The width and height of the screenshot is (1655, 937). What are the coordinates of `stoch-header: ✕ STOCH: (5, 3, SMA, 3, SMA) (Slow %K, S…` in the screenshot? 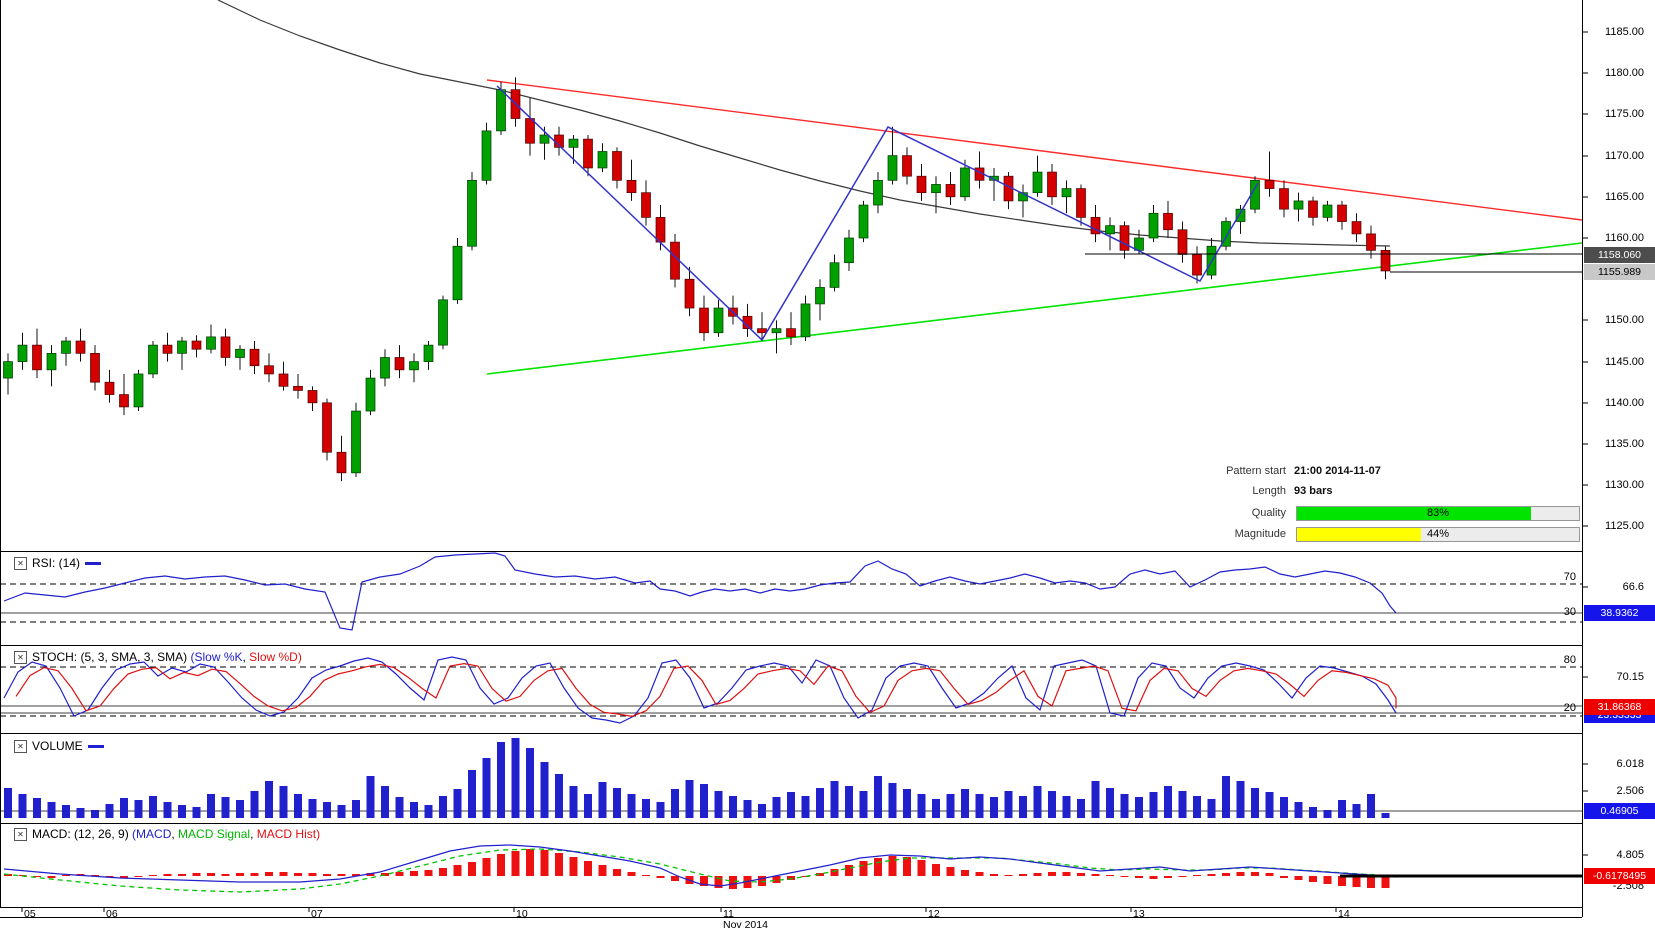 It's located at (158, 657).